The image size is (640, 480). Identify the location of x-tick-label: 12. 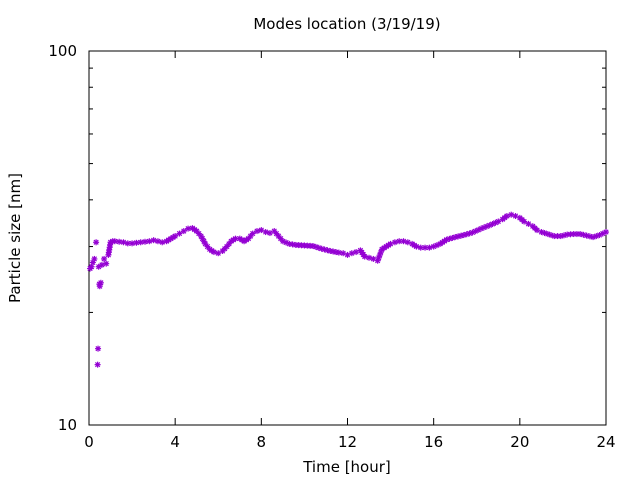
(347, 442).